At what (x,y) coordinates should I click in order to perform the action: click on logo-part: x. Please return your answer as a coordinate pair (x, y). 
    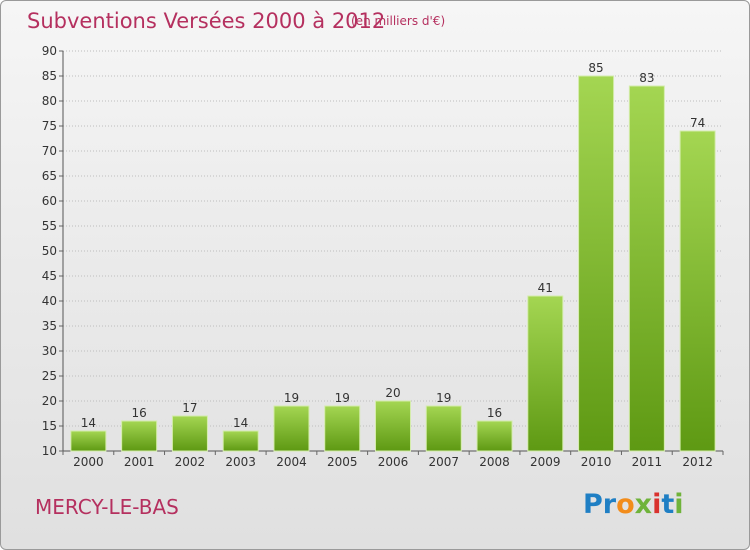
    Looking at the image, I should click on (643, 504).